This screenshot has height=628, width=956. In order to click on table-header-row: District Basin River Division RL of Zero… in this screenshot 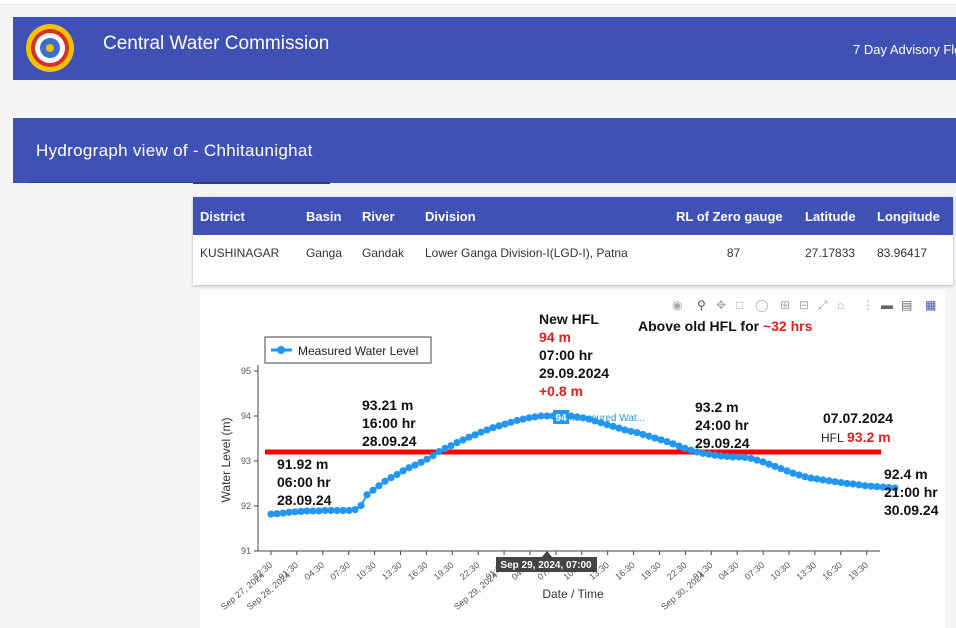, I will do `click(573, 216)`.